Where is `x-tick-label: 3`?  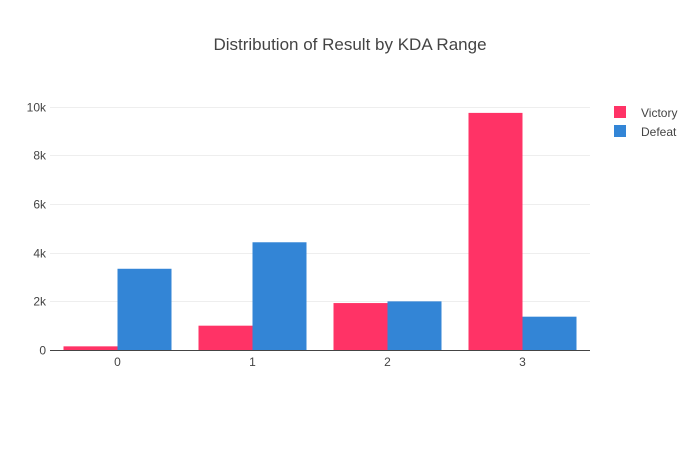
x-tick-label: 3 is located at coordinates (522, 362).